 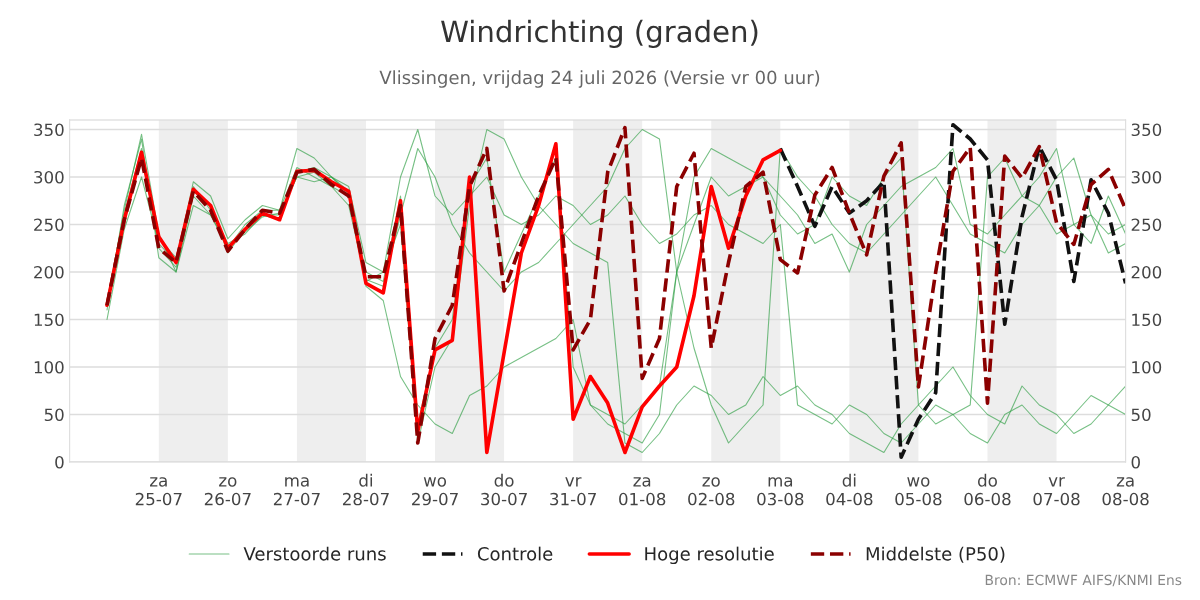 I want to click on y-tick-label: 300, so click(x=49, y=177).